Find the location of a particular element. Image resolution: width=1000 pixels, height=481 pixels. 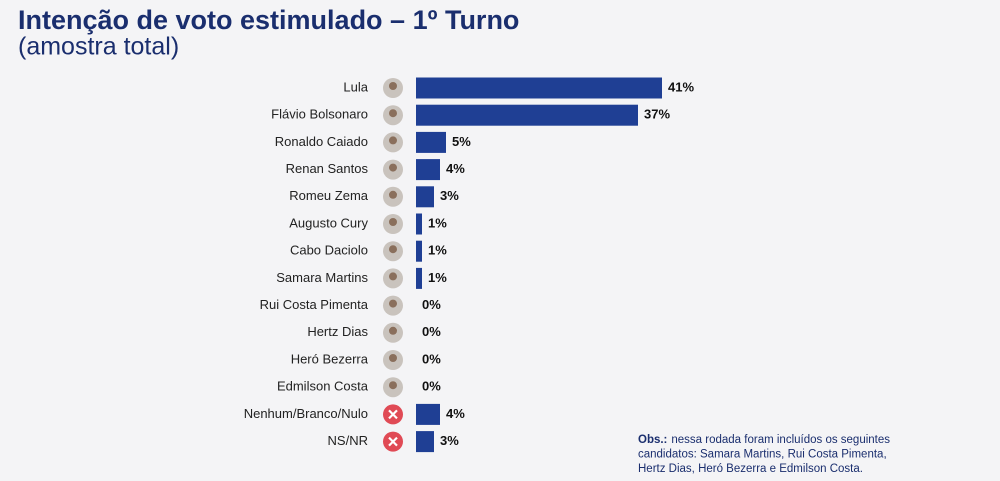

category-label: Lula is located at coordinates (355, 86).